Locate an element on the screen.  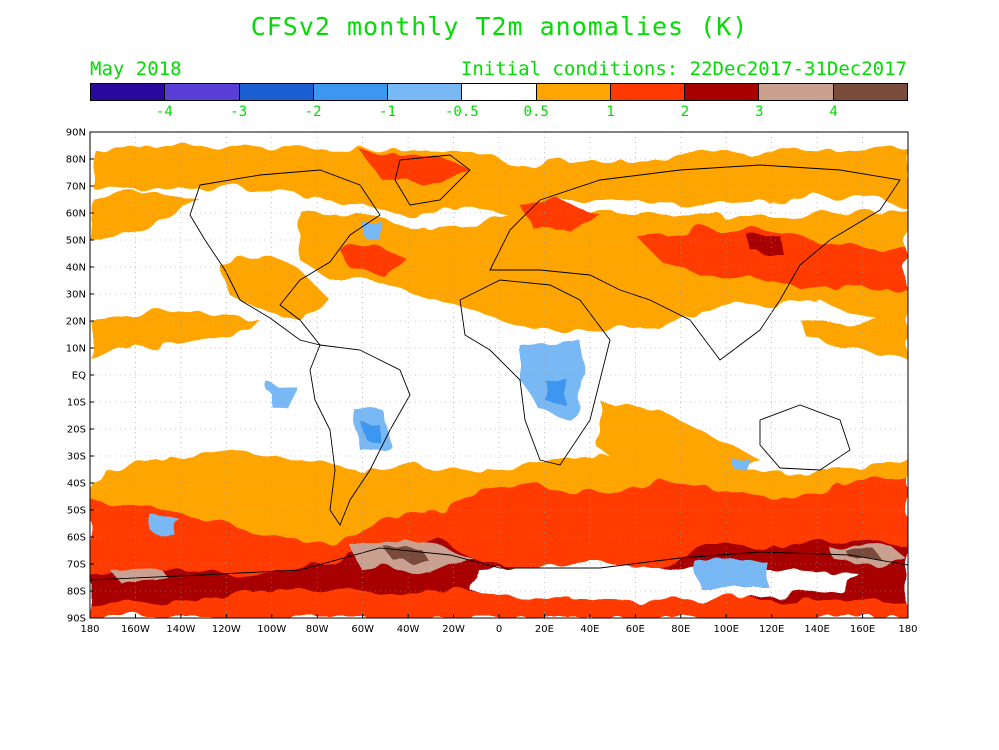
latitude-label: 50S is located at coordinates (76, 511).